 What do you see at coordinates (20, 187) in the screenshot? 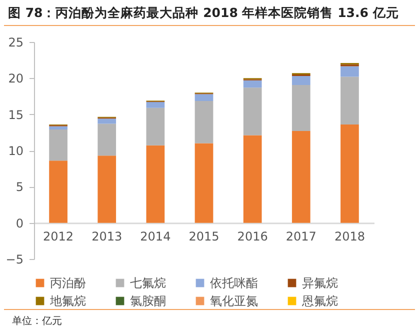
I see `y-tick-label: 5` at bounding box center [20, 187].